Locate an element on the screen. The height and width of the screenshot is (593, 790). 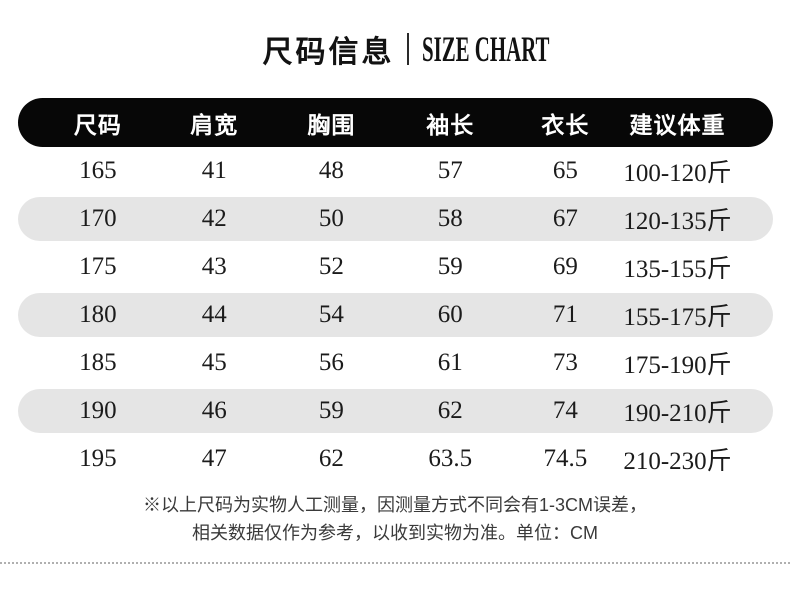
cell-size: 195 is located at coordinates (98, 458).